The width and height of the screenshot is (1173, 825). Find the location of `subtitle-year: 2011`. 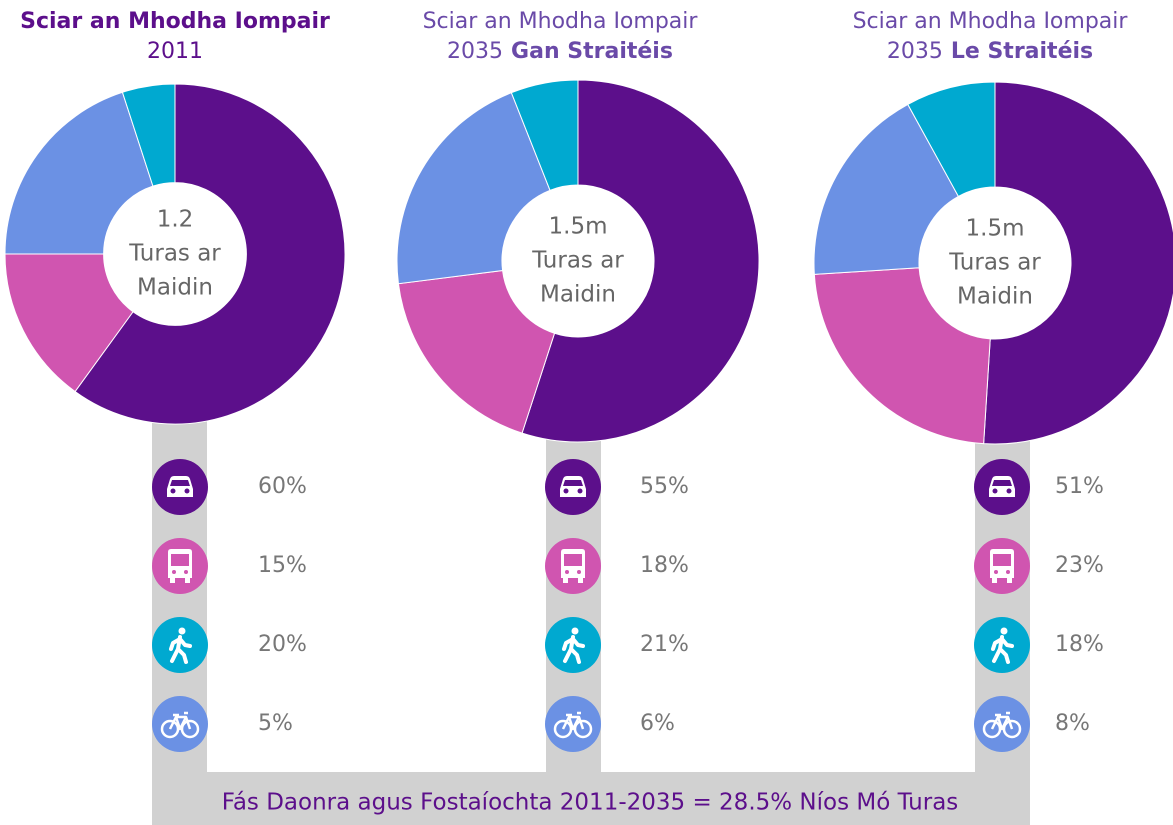

subtitle-year: 2011 is located at coordinates (175, 51).